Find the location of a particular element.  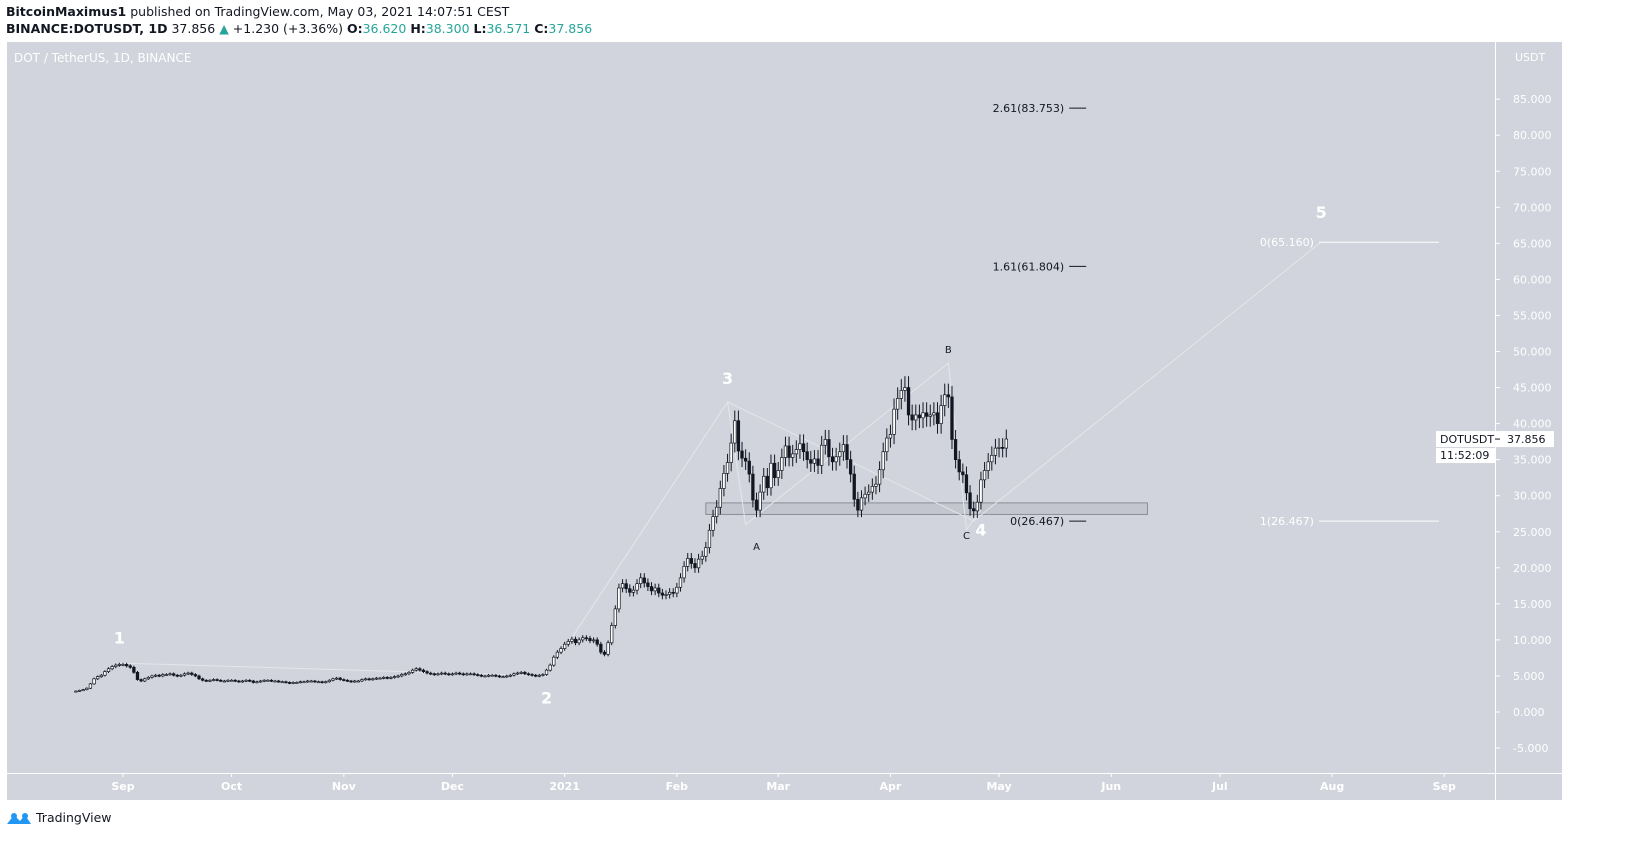

author-name: BitcoinMaximus1 is located at coordinates (66, 11).